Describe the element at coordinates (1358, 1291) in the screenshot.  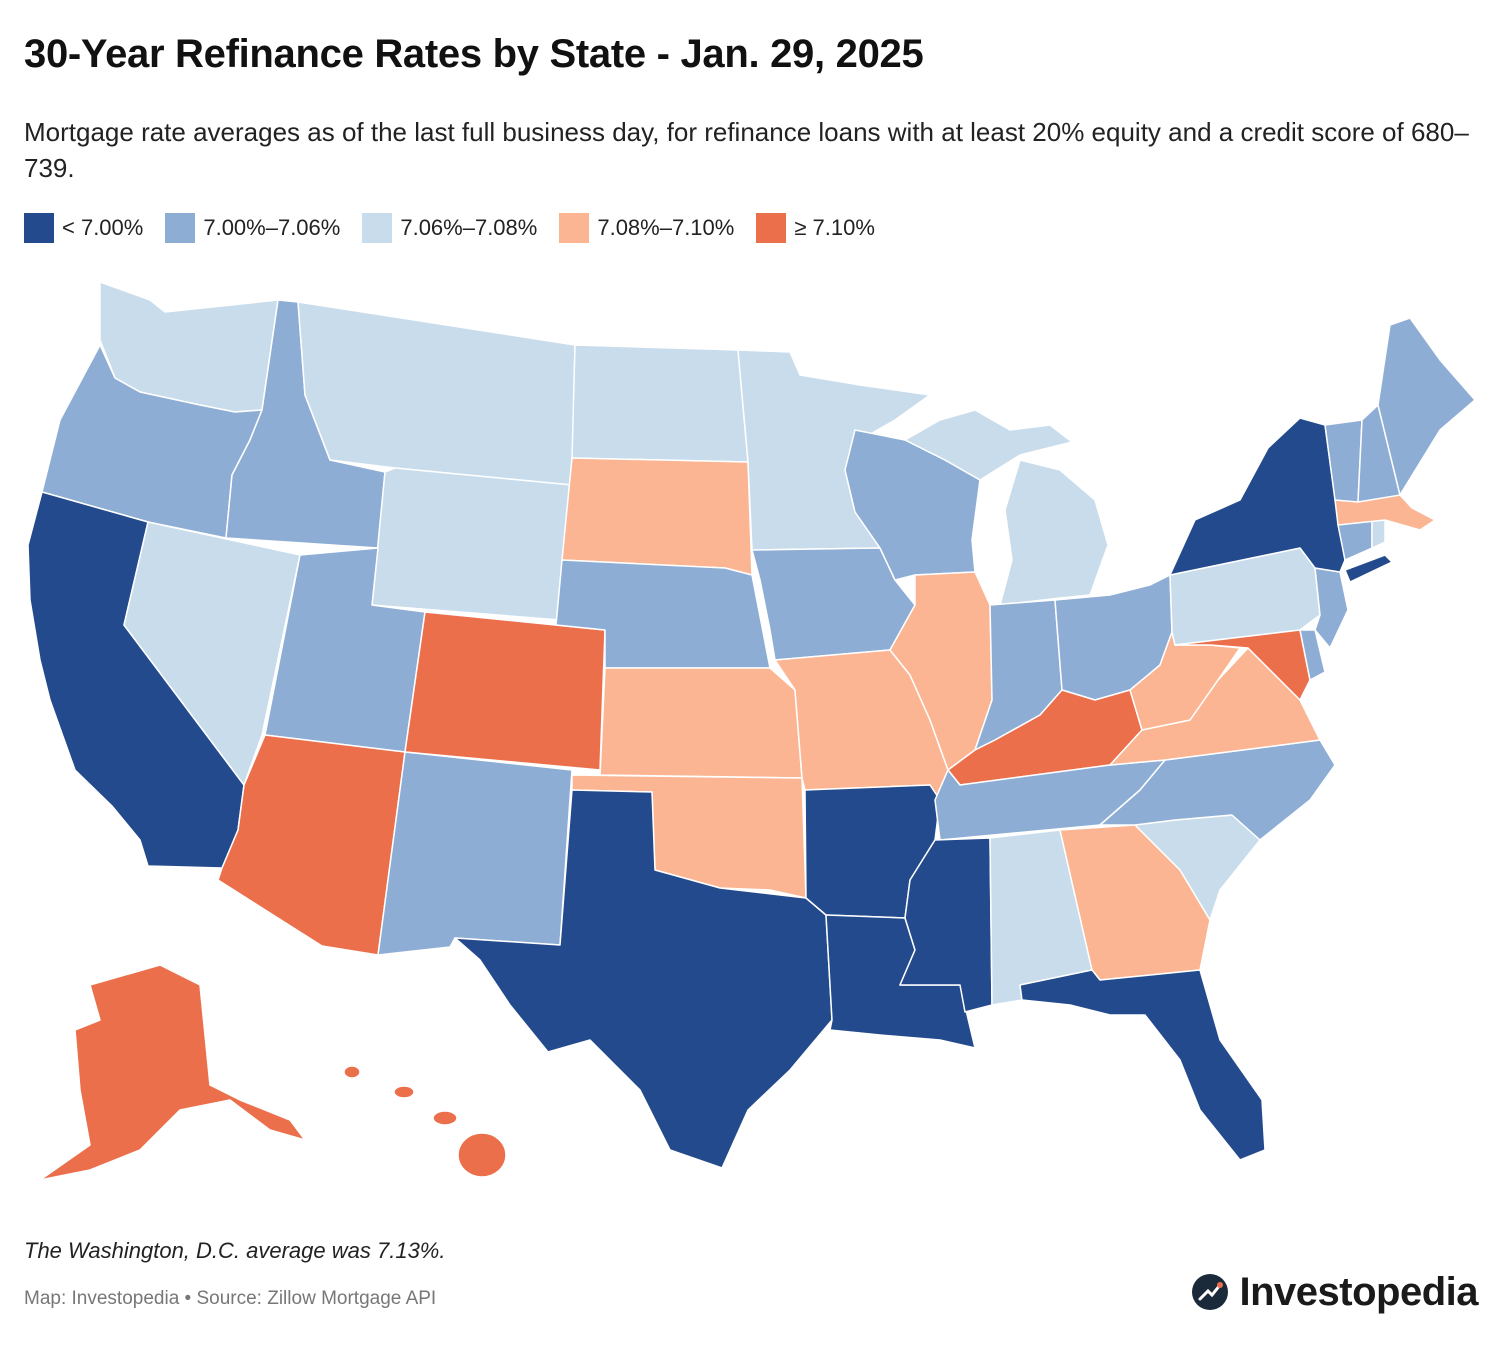
I see `investopedia-logo-text: Investopedia` at that location.